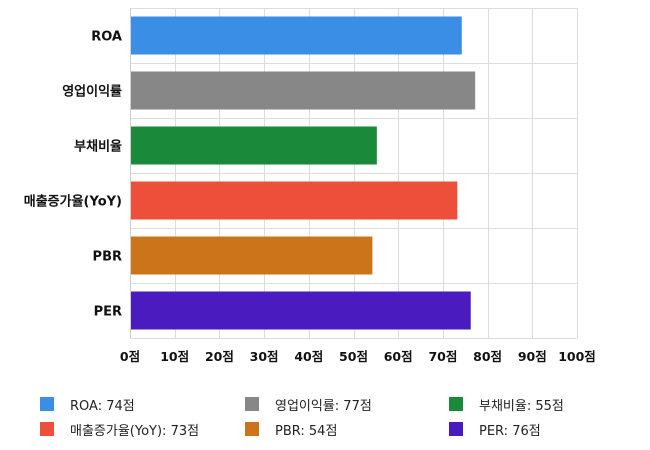 This screenshot has height=450, width=650. Describe the element at coordinates (577, 356) in the screenshot. I see `x-tick-label-10: 100점` at that location.